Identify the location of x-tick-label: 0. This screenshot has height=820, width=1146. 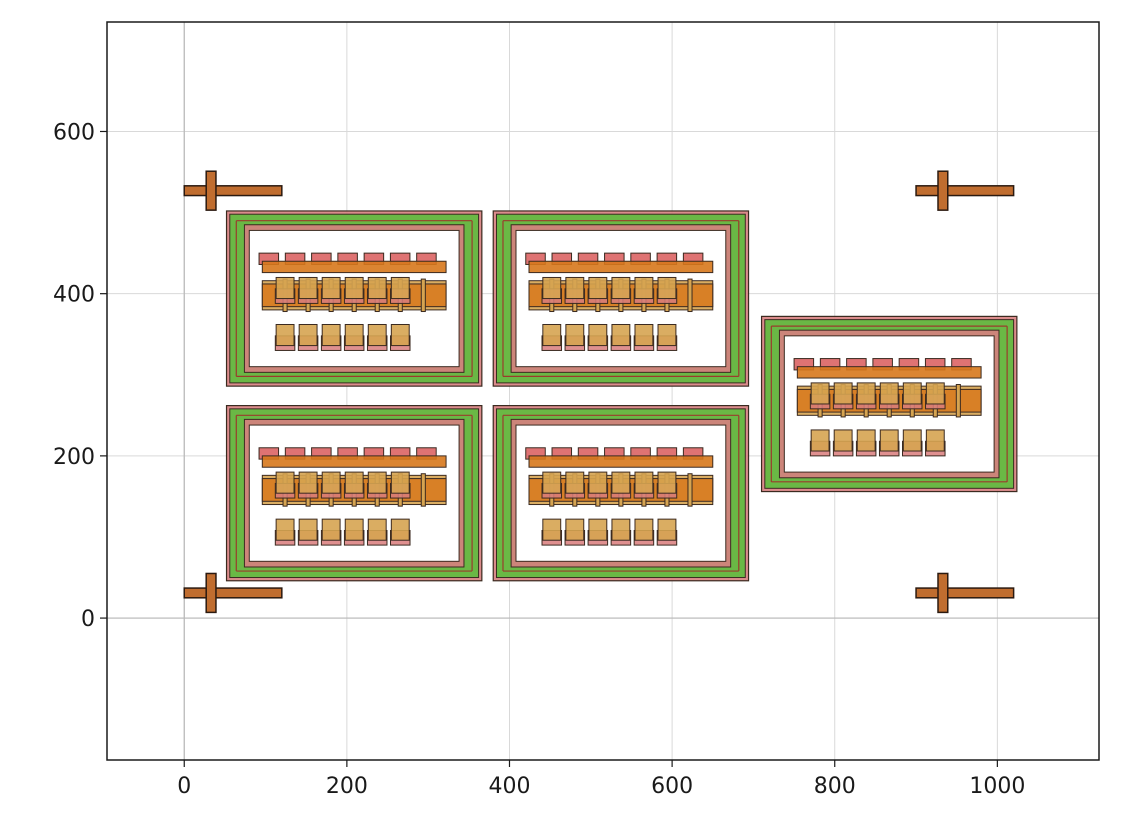
(184, 786).